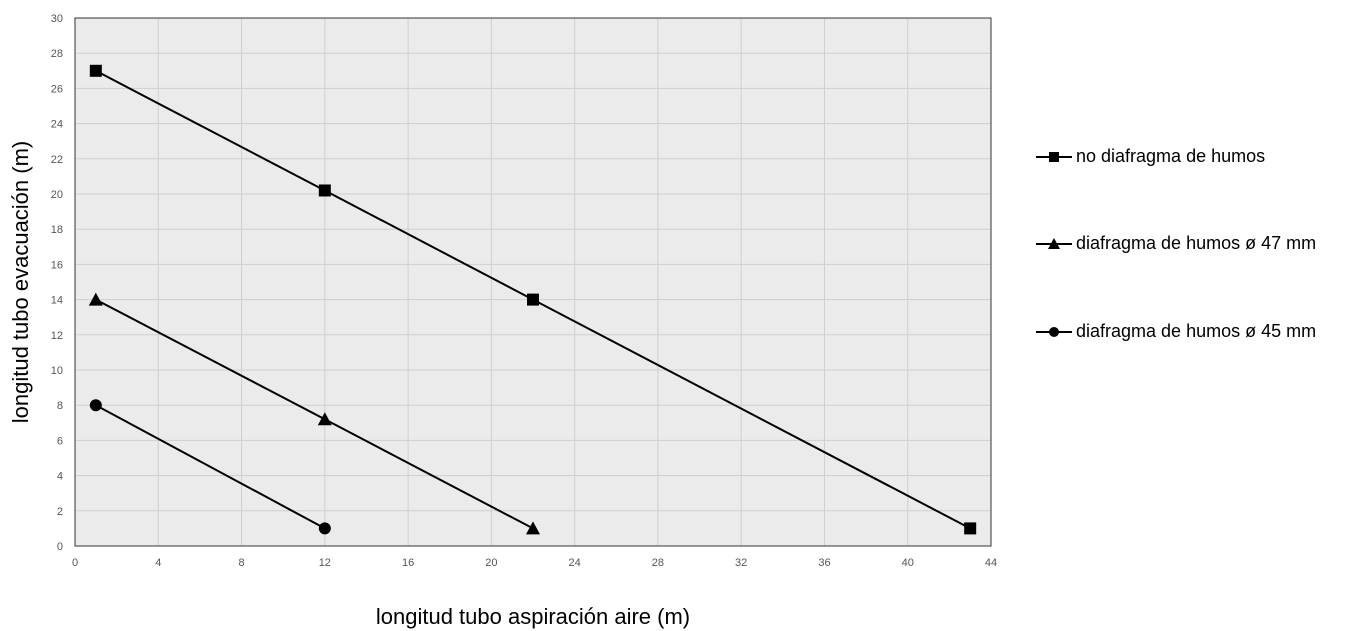 The image size is (1359, 631). What do you see at coordinates (20, 282) in the screenshot?
I see `y-axis-title: longitud tubo evacuación (m)` at bounding box center [20, 282].